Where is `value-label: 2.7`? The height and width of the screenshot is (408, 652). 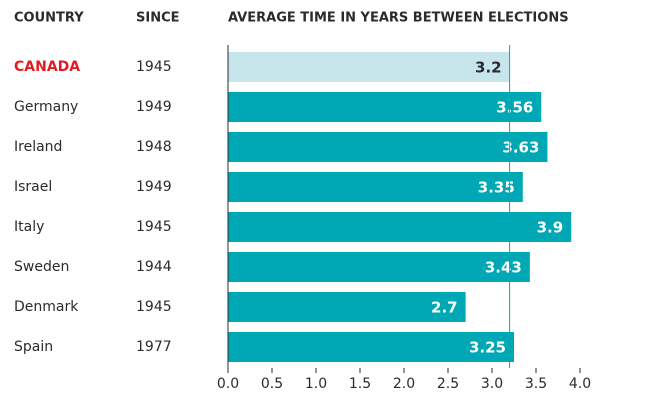 value-label: 2.7 is located at coordinates (444, 308).